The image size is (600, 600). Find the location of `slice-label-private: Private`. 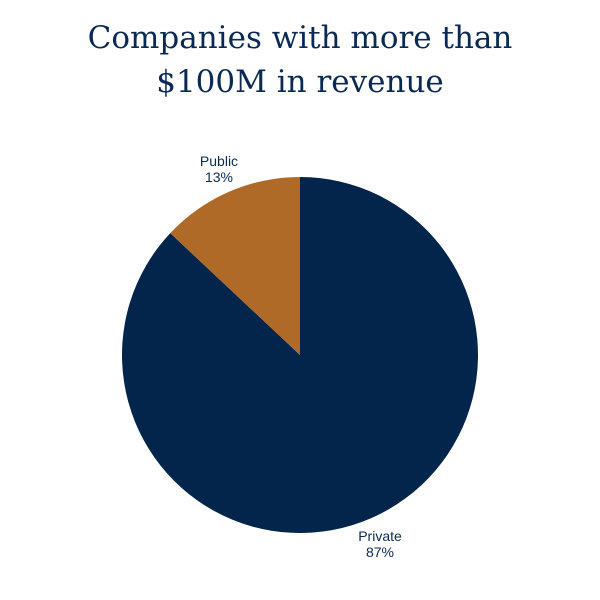

slice-label-private: Private is located at coordinates (380, 536).